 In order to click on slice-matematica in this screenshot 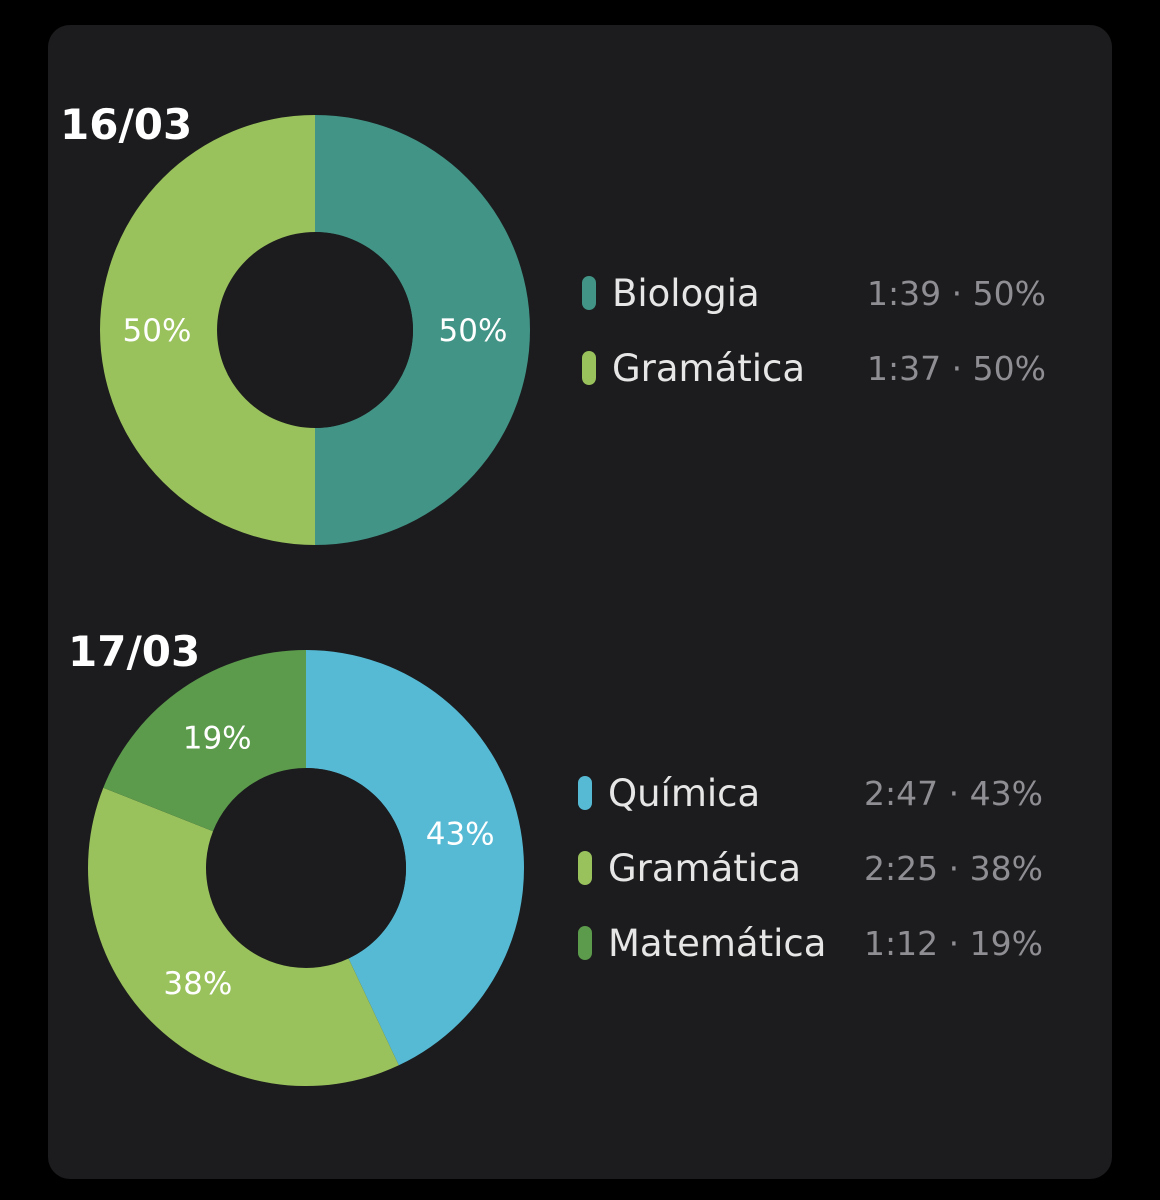, I will do `click(205, 741)`.